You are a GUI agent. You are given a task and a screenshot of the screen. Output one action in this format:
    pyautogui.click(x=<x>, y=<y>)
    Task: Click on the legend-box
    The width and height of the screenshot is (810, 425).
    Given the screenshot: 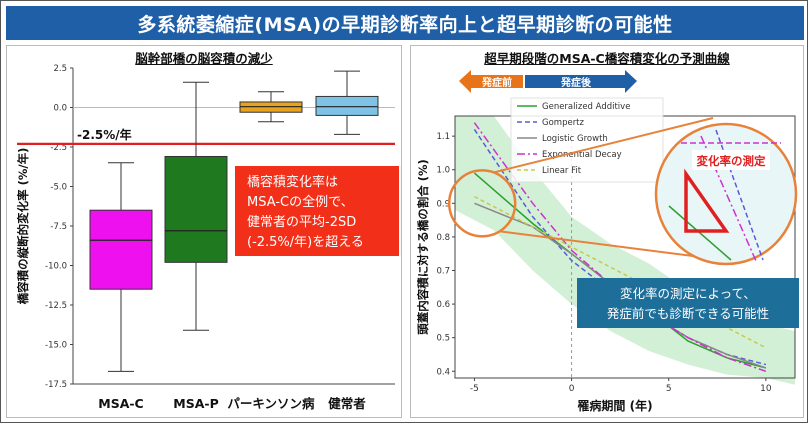 What is the action you would take?
    pyautogui.click(x=587, y=140)
    